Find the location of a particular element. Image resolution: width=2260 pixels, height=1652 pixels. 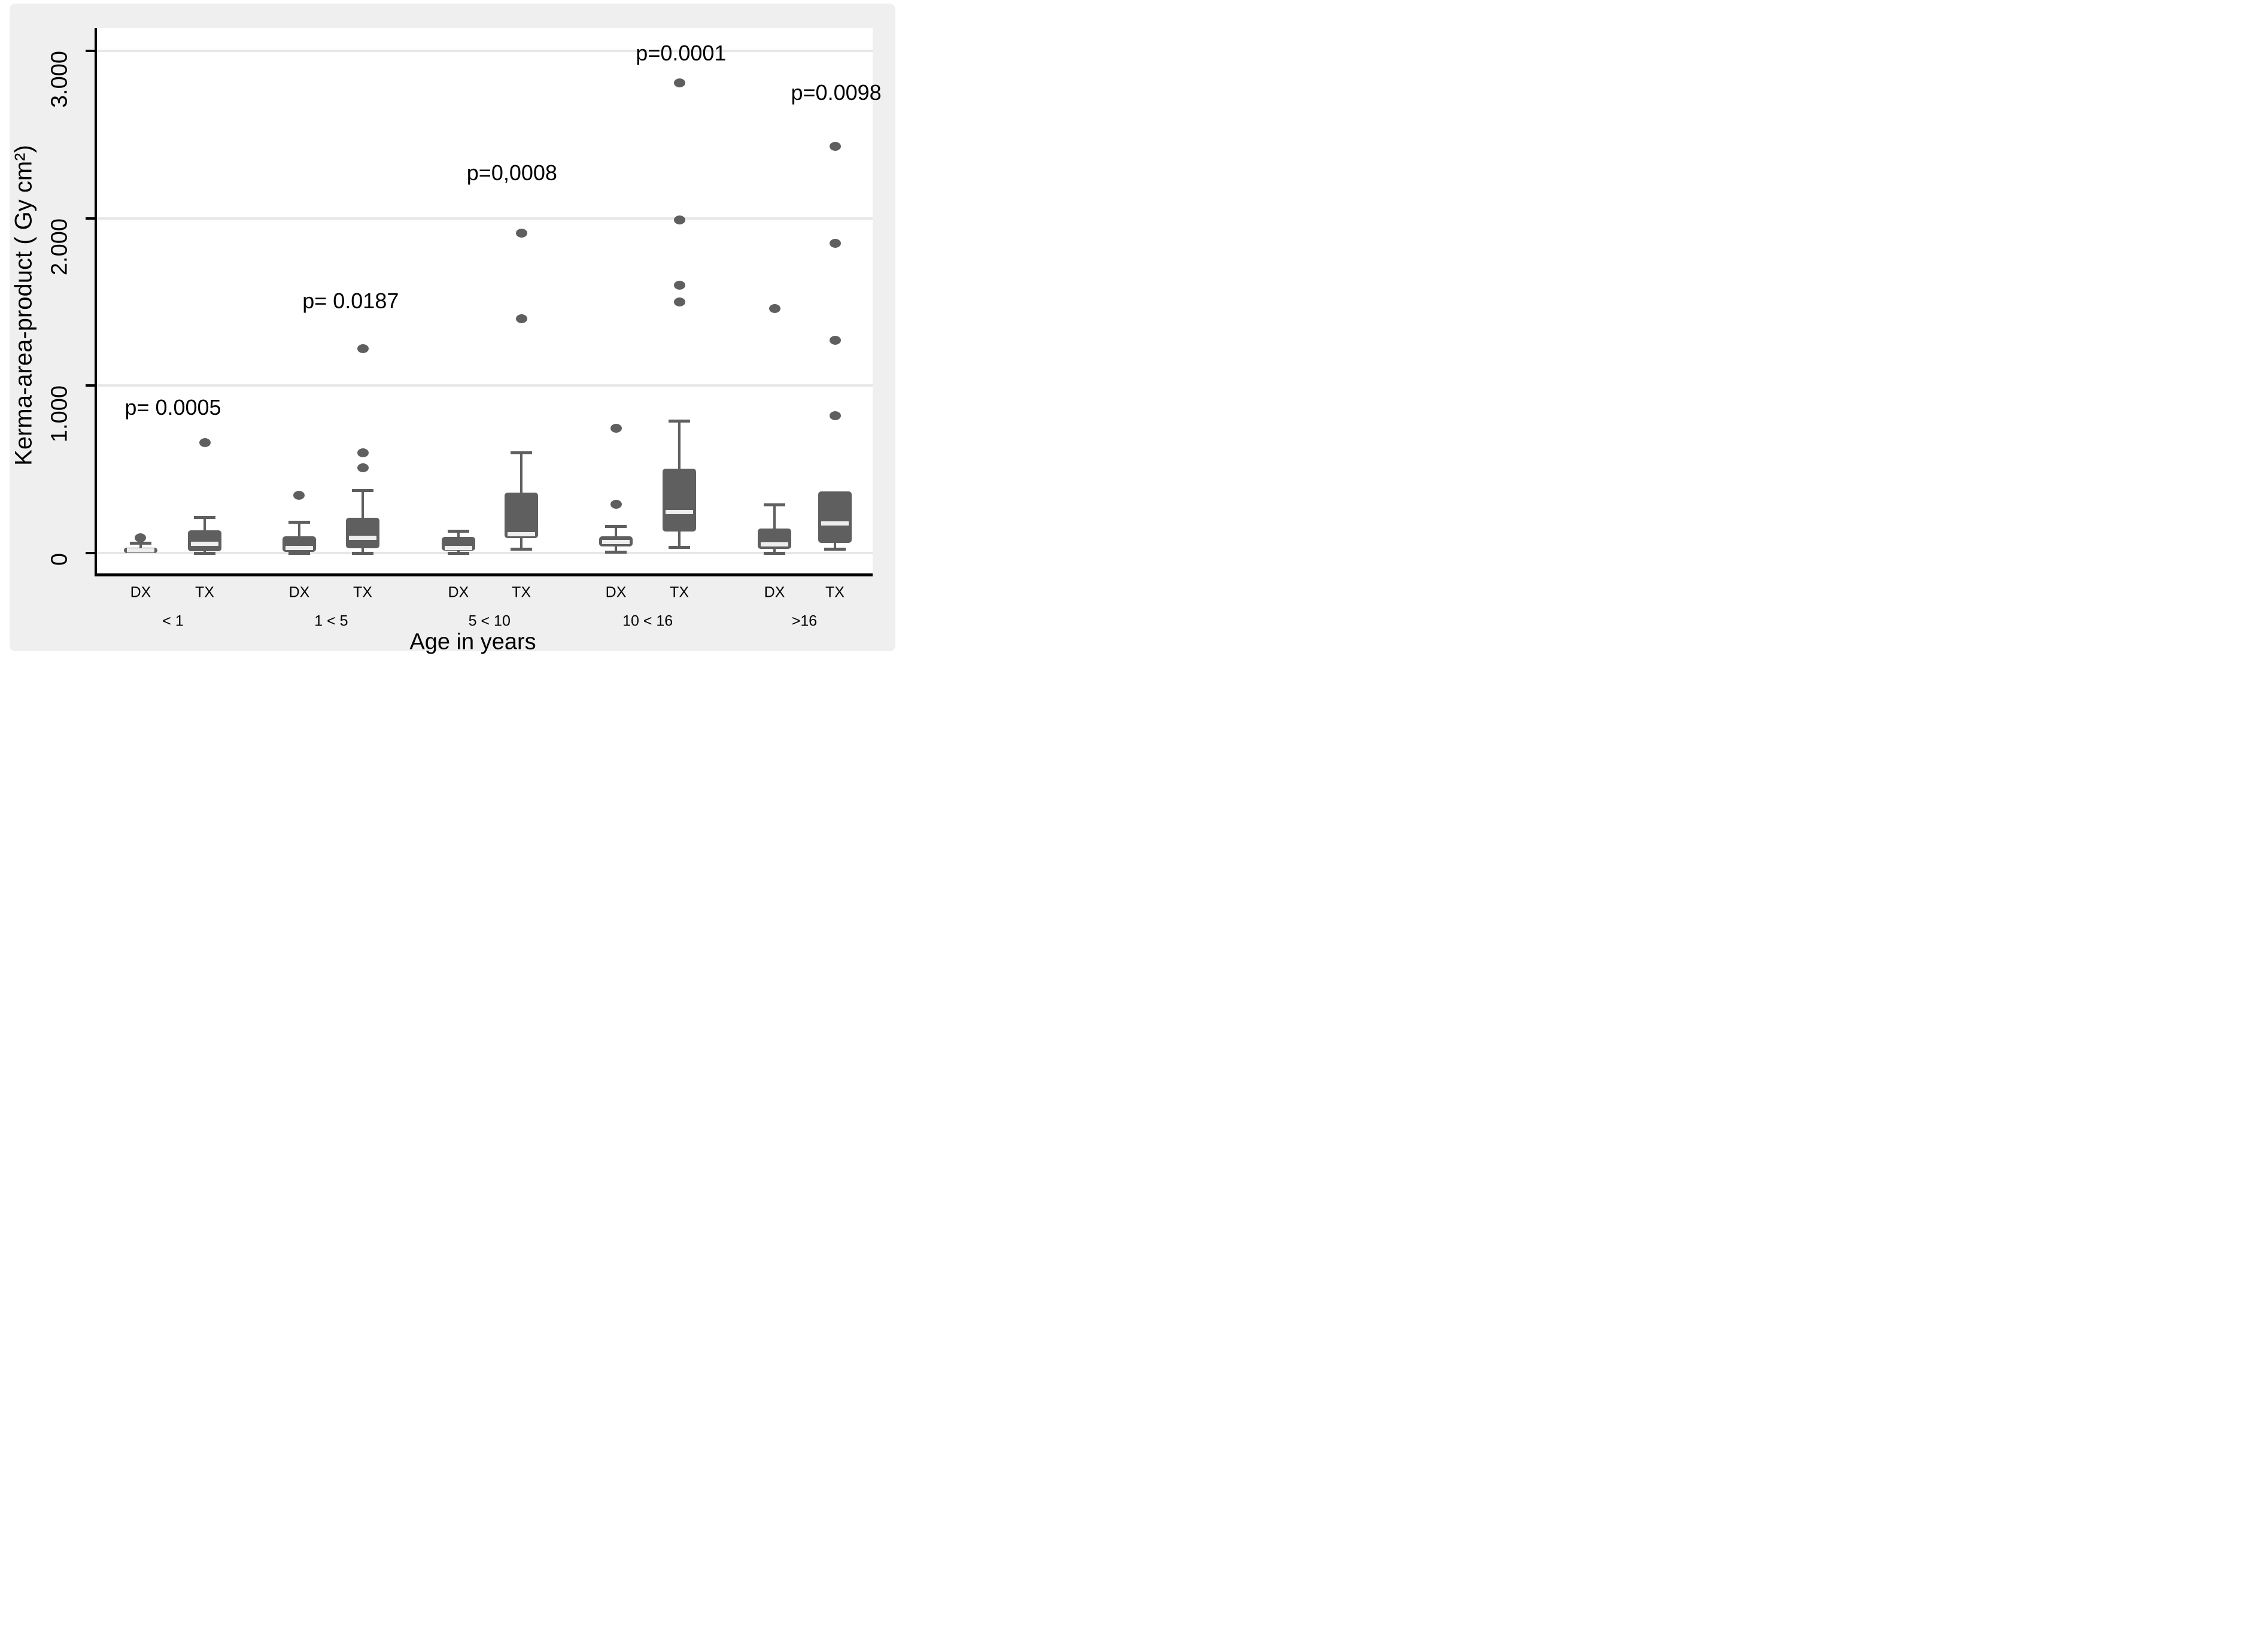

x-tick-label-1<5-DX: DX is located at coordinates (299, 592).